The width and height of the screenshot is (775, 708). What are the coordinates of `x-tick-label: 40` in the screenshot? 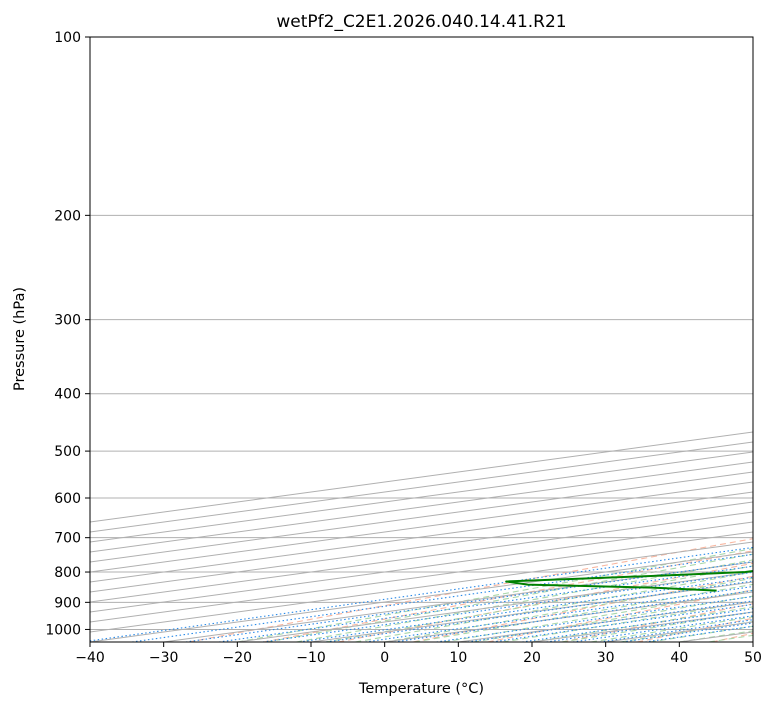 It's located at (679, 658).